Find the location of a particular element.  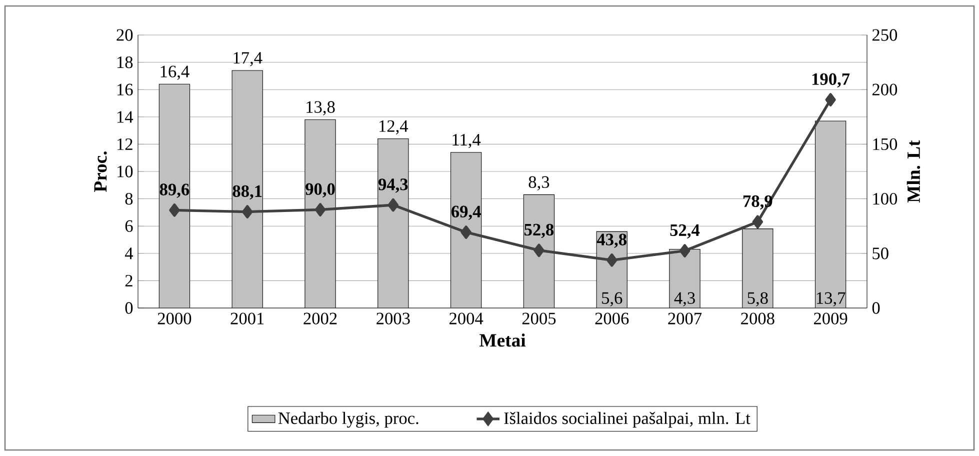

y2-tick-label: 150 is located at coordinates (885, 144).